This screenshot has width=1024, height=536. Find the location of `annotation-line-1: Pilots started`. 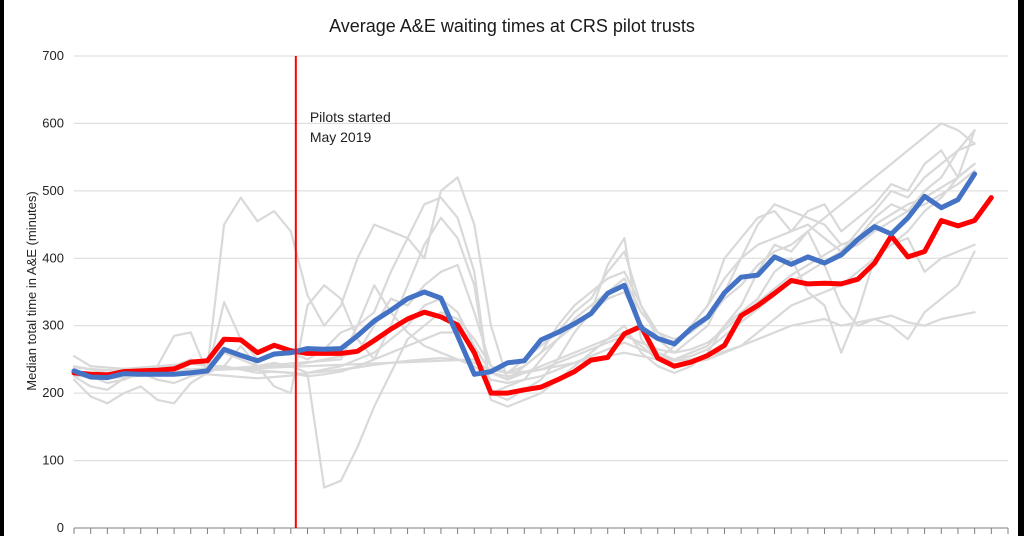

annotation-line-1: Pilots started is located at coordinates (350, 117).